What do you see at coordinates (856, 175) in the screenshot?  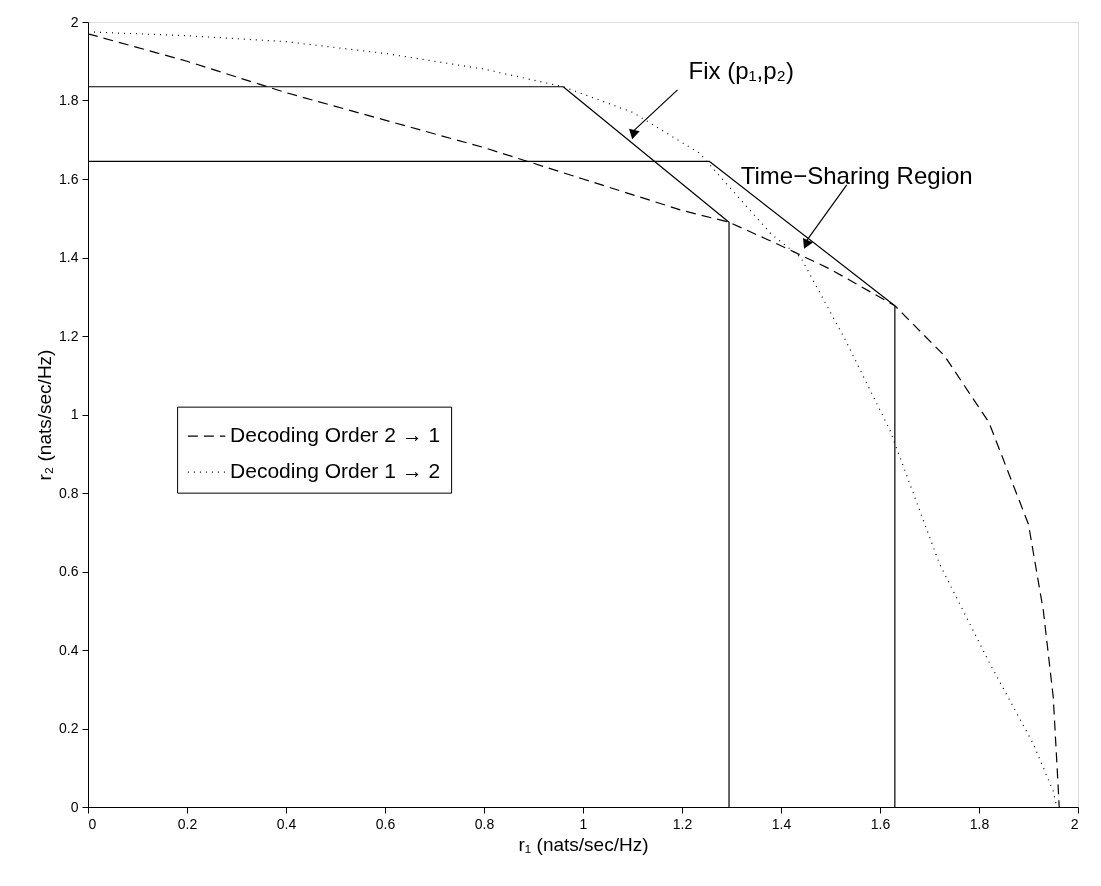 I see `annotation: Time−Sharing Region` at bounding box center [856, 175].